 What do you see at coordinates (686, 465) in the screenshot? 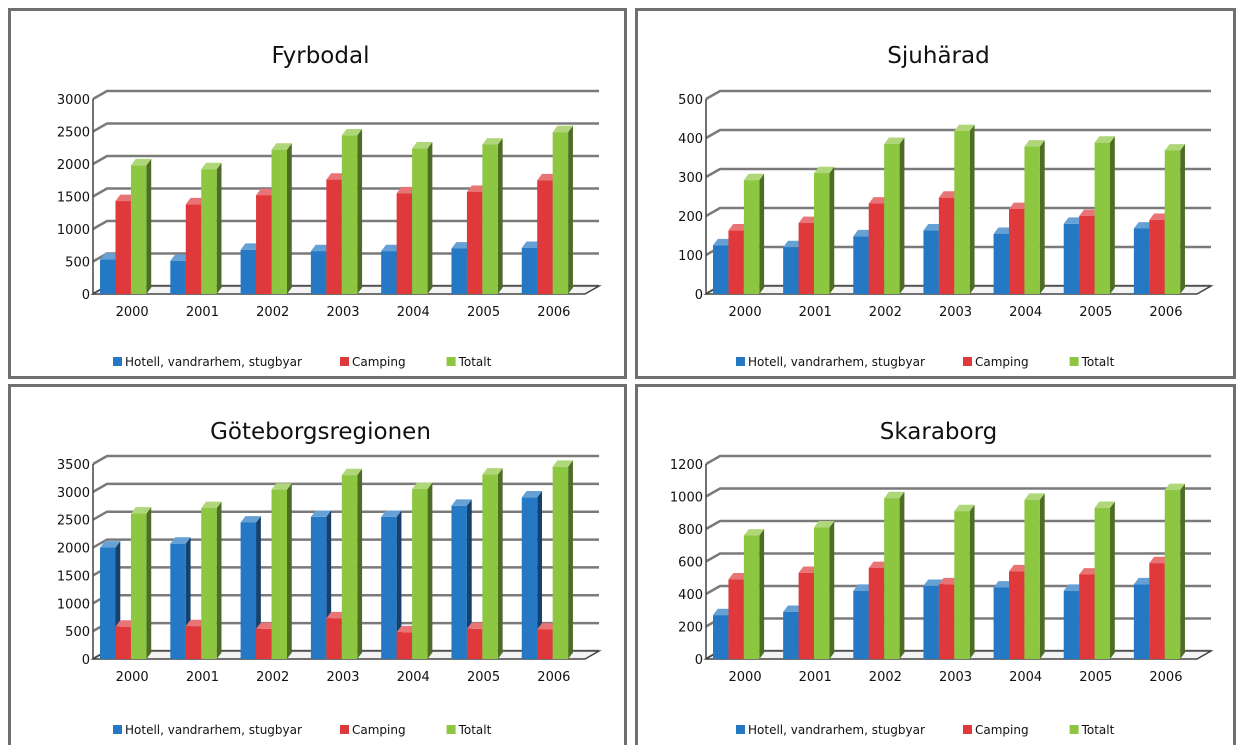
I see `y-tick-label: 1200` at bounding box center [686, 465].